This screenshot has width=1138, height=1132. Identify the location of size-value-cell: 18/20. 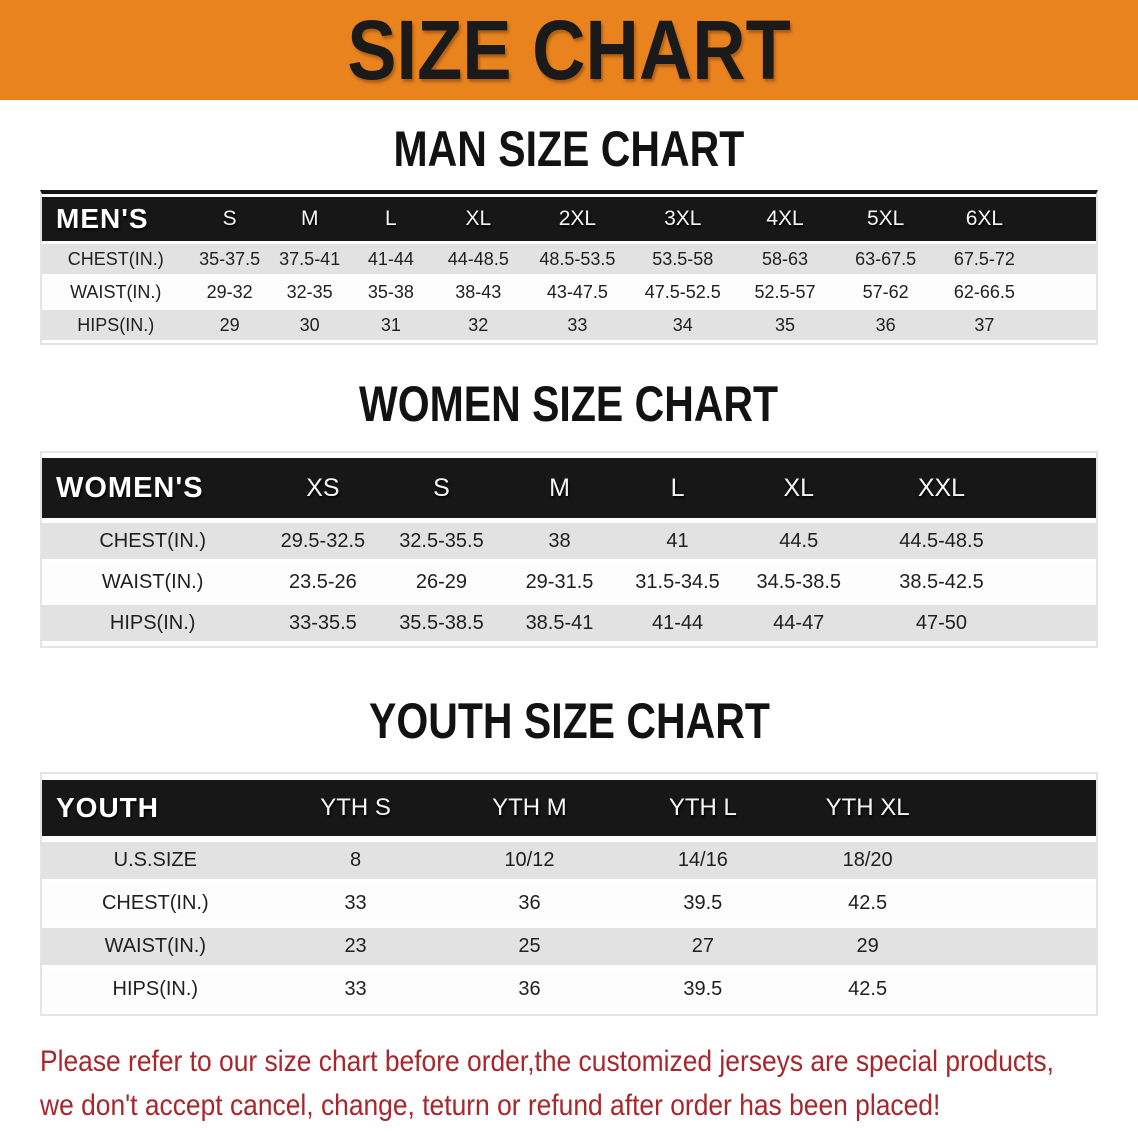
(942, 860).